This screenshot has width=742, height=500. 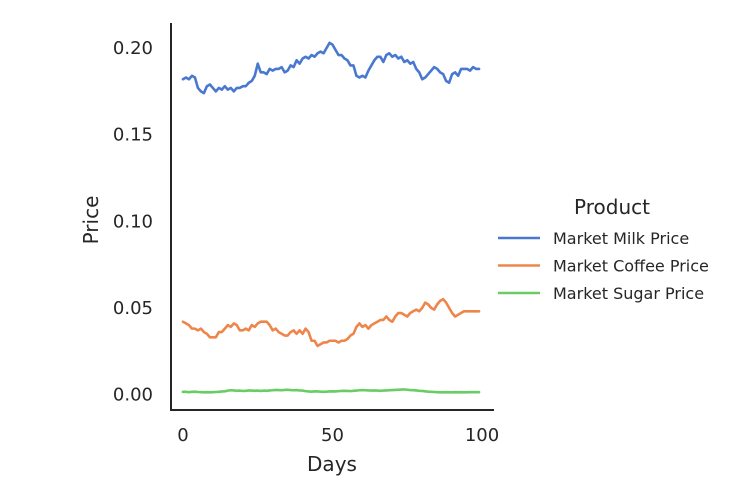 I want to click on x-tick-label: 50, so click(x=332, y=435).